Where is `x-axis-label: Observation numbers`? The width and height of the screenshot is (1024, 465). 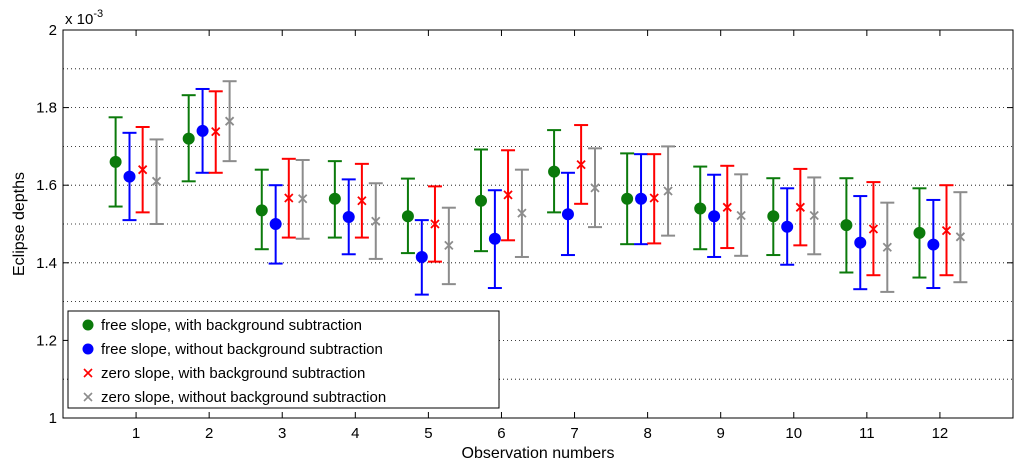
x-axis-label: Observation numbers is located at coordinates (538, 453).